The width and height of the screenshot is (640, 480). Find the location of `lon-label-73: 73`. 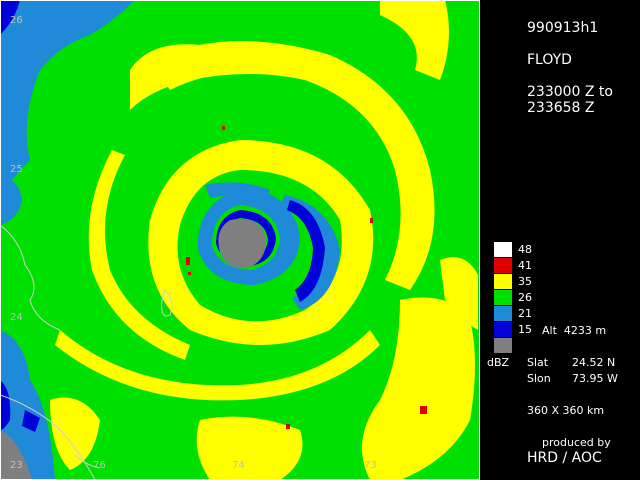

lon-label-73: 73 is located at coordinates (370, 465).